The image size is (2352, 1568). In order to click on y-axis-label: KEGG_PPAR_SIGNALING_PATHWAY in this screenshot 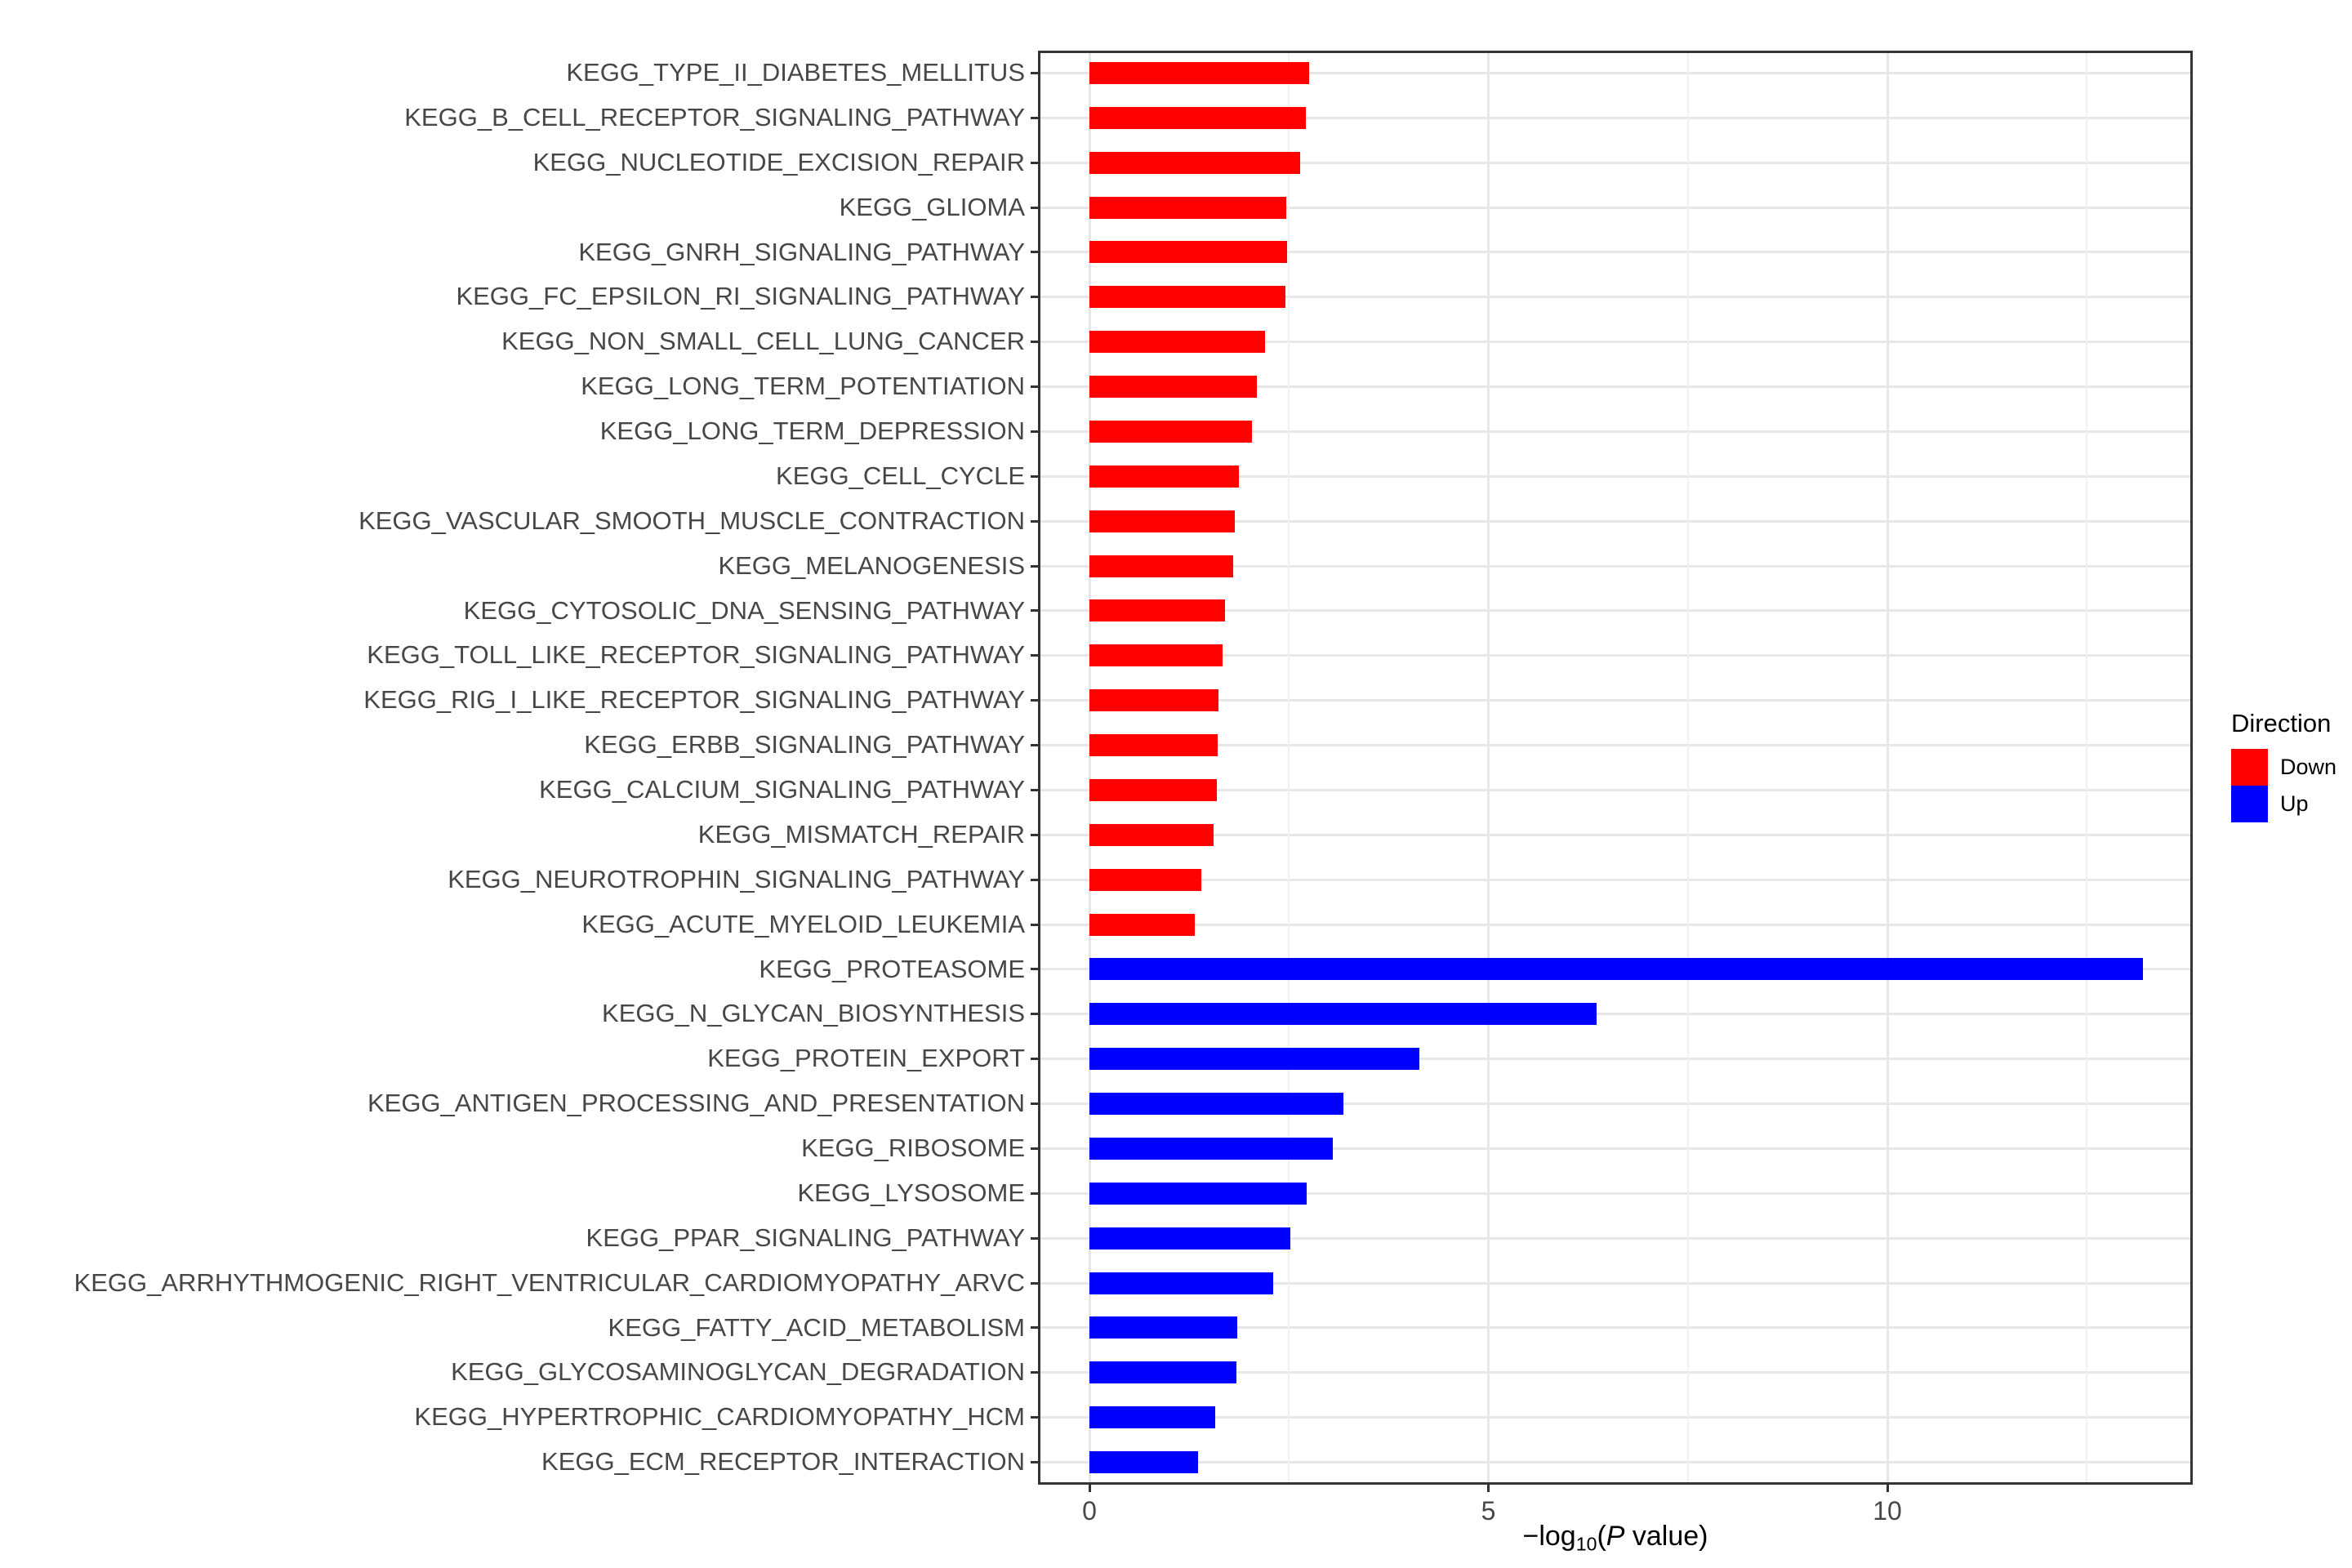, I will do `click(805, 1237)`.